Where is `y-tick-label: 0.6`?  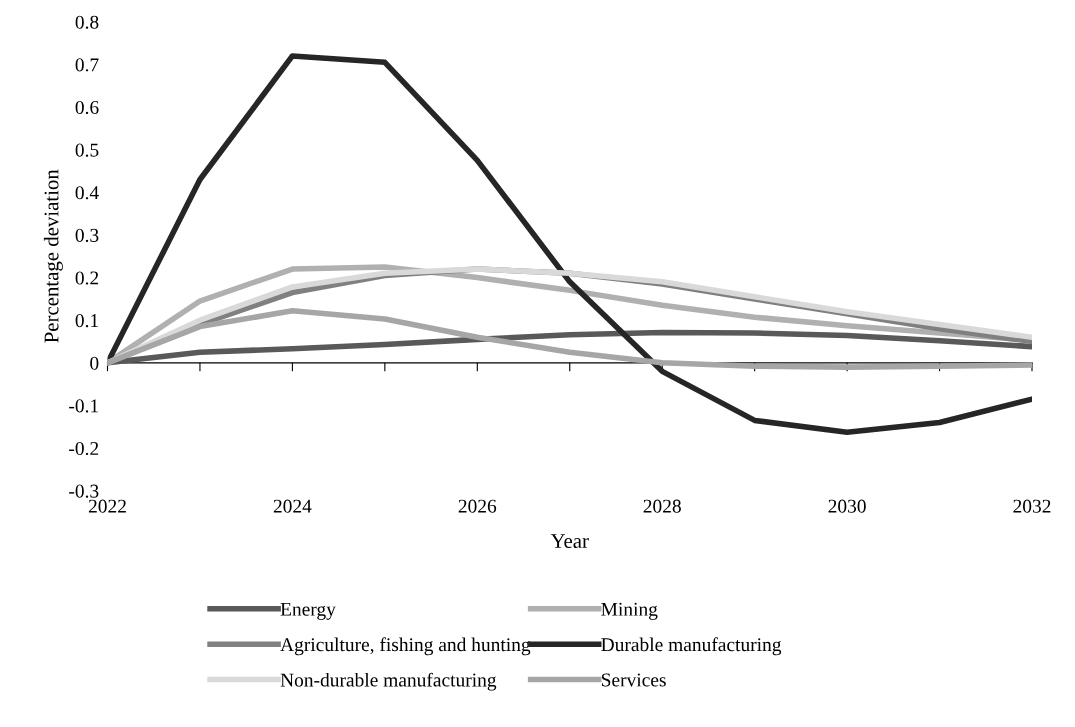 y-tick-label: 0.6 is located at coordinates (87, 107).